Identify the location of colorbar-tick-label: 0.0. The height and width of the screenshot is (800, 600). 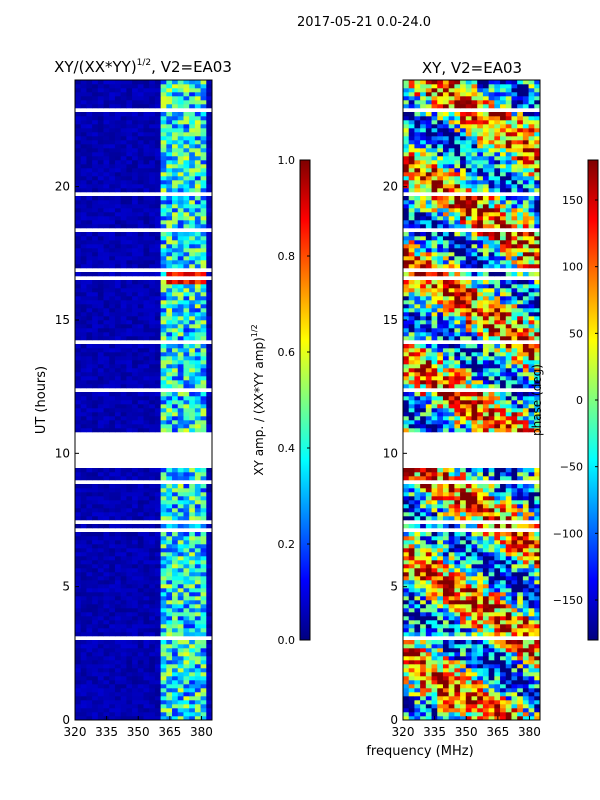
(287, 640).